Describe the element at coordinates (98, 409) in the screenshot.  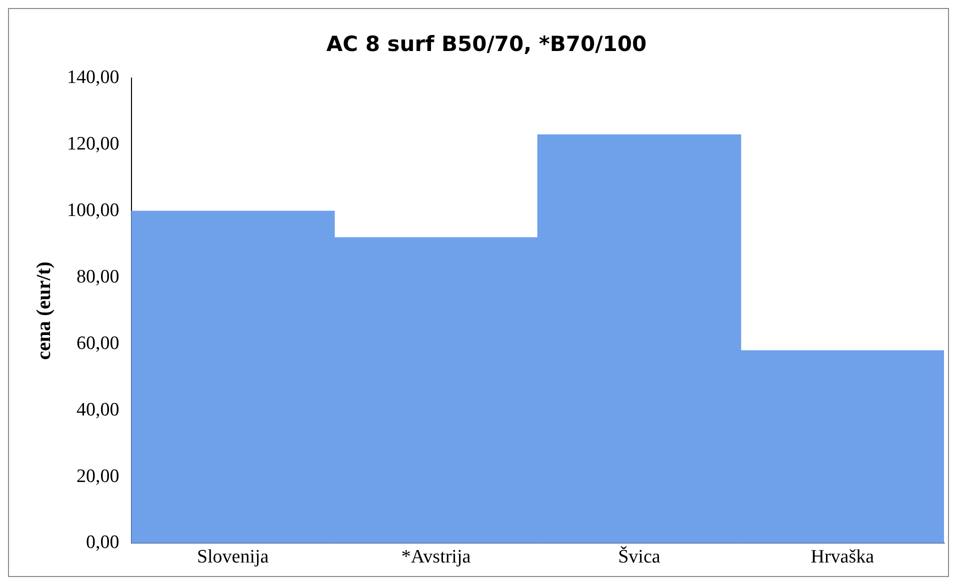
I see `y-tick-label: 40,00` at that location.